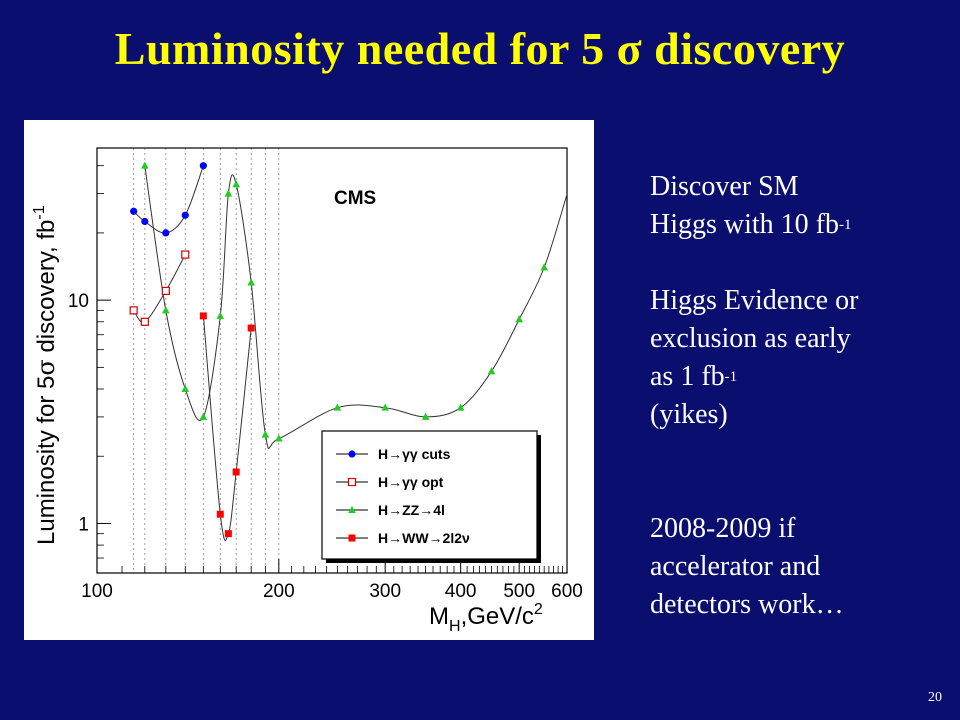  Describe the element at coordinates (414, 454) in the screenshot. I see `legend-label-0: H→γγ cuts` at that location.